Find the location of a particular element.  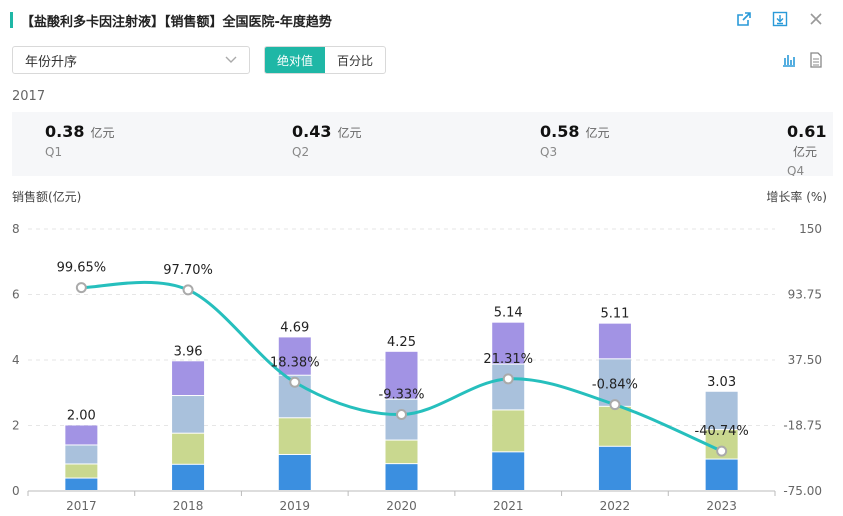

selected-year: 2017 is located at coordinates (29, 96).